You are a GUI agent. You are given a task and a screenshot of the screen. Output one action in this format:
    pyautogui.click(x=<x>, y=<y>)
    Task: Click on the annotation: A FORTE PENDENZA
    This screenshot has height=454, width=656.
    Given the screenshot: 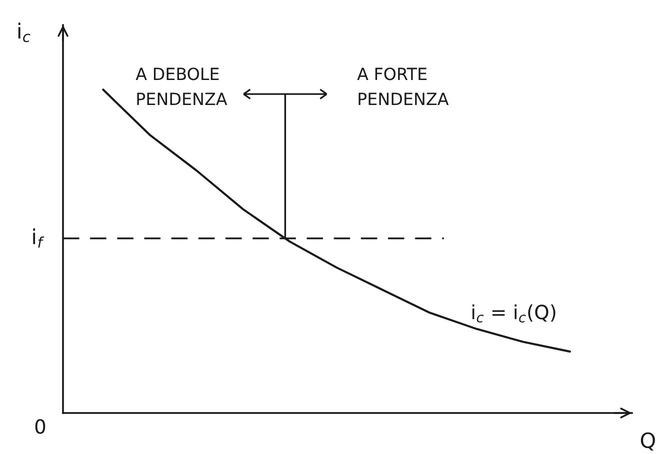 What is the action you would take?
    pyautogui.click(x=403, y=86)
    